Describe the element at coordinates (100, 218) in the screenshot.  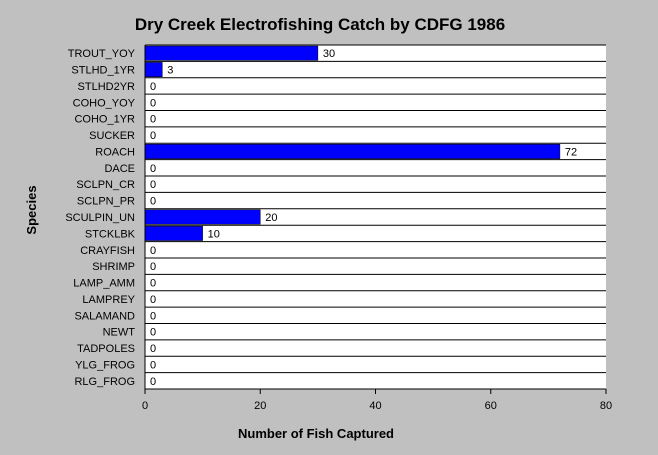
I see `category-label: SCULPIN_UN` at that location.